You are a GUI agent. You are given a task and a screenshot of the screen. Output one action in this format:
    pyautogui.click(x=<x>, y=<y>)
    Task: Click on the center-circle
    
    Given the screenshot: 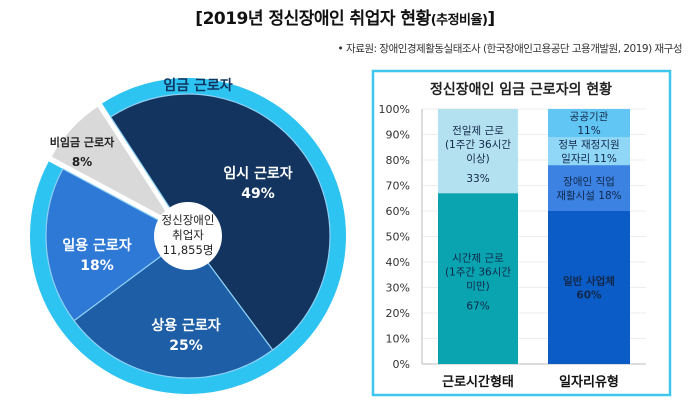 What is the action you would take?
    pyautogui.click(x=188, y=236)
    